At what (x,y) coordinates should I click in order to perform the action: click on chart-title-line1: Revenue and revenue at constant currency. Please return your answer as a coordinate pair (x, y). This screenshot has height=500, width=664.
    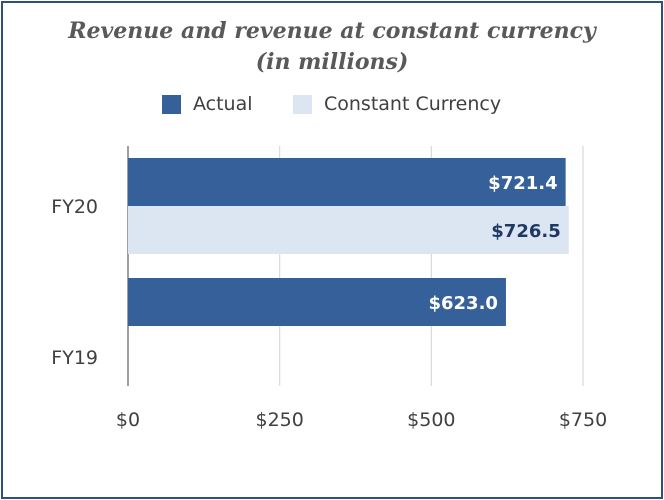
    Looking at the image, I should click on (332, 31).